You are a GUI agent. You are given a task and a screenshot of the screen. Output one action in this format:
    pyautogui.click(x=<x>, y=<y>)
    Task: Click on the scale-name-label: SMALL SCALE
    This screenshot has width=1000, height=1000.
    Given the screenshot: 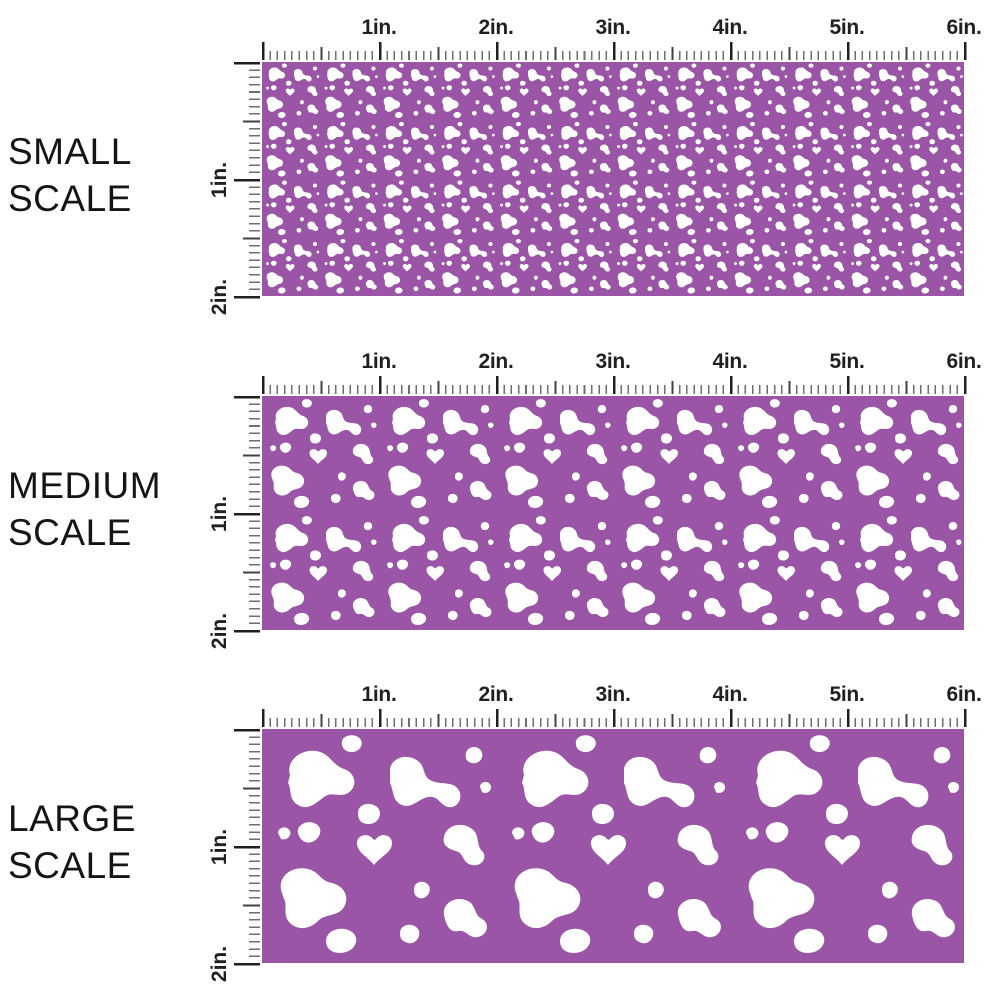 What is the action you would take?
    pyautogui.click(x=70, y=175)
    